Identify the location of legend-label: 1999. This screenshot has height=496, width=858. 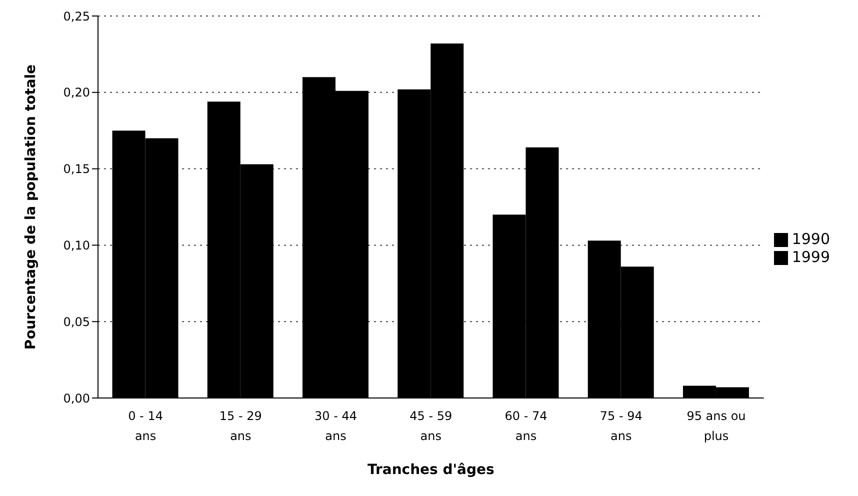
(811, 257).